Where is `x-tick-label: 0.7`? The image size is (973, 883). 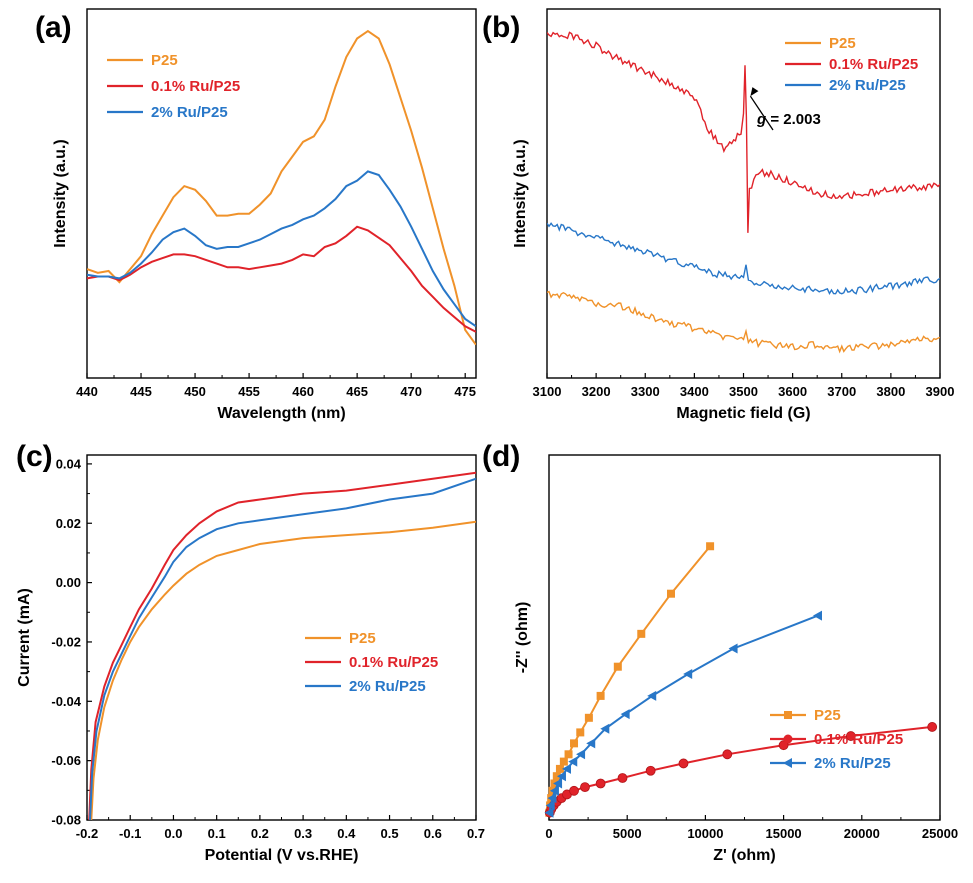 x-tick-label: 0.7 is located at coordinates (476, 833).